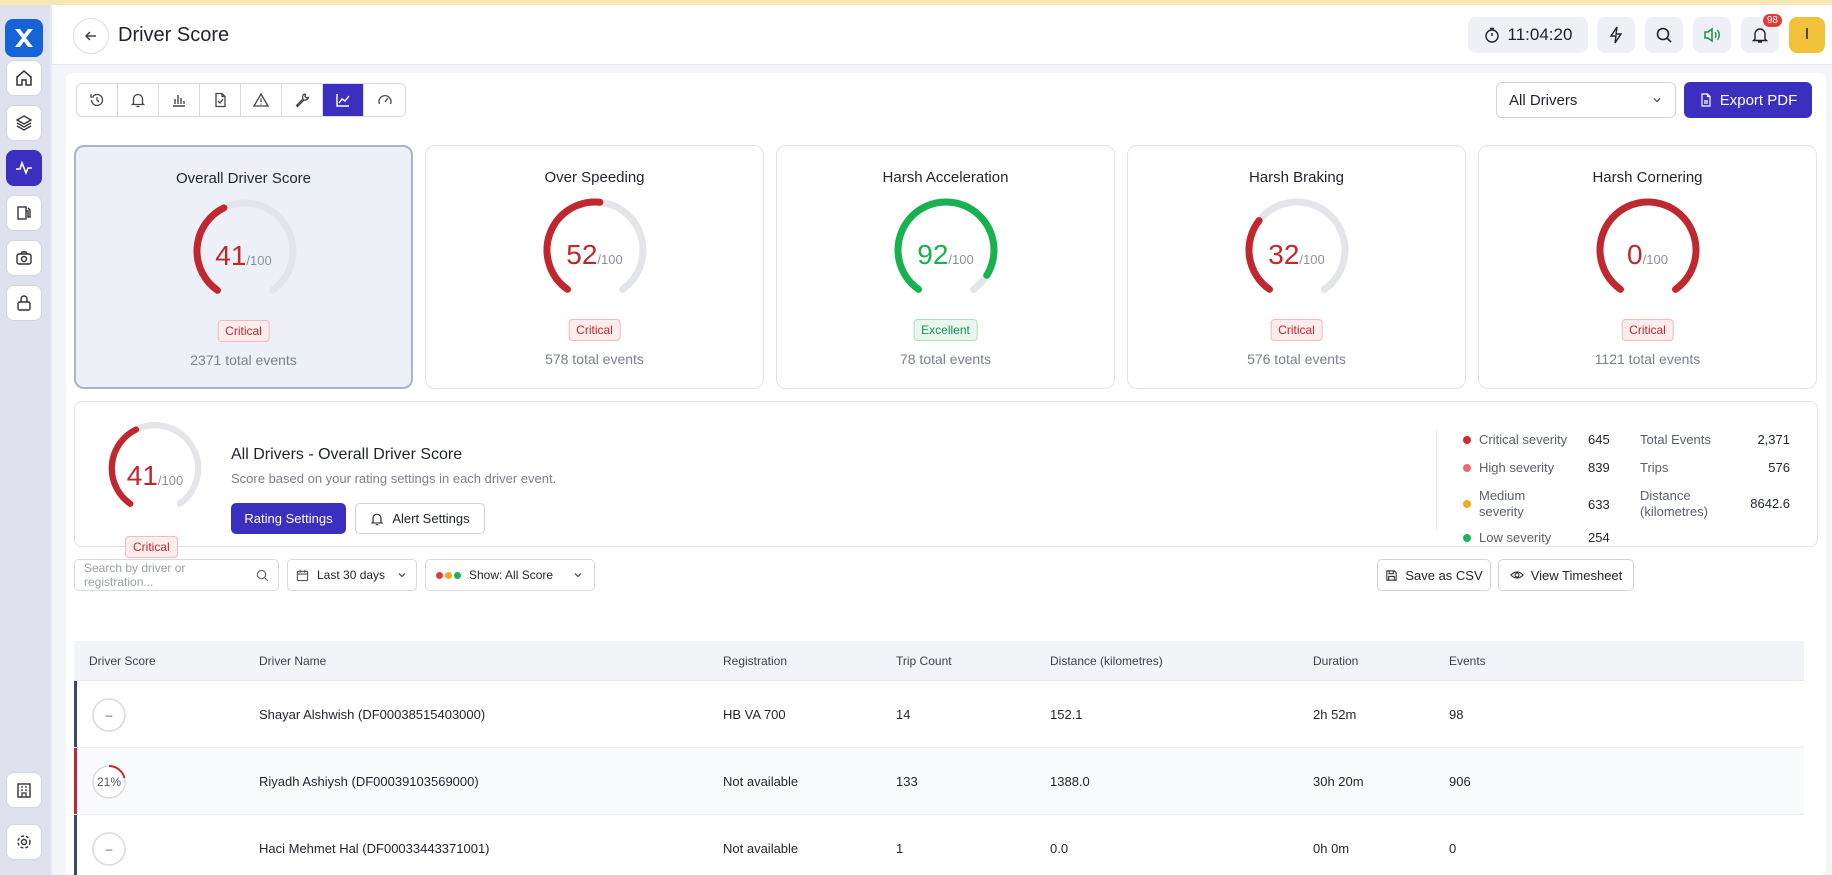 The height and width of the screenshot is (875, 1832). I want to click on clock-time: 11:04:20, so click(1540, 34).